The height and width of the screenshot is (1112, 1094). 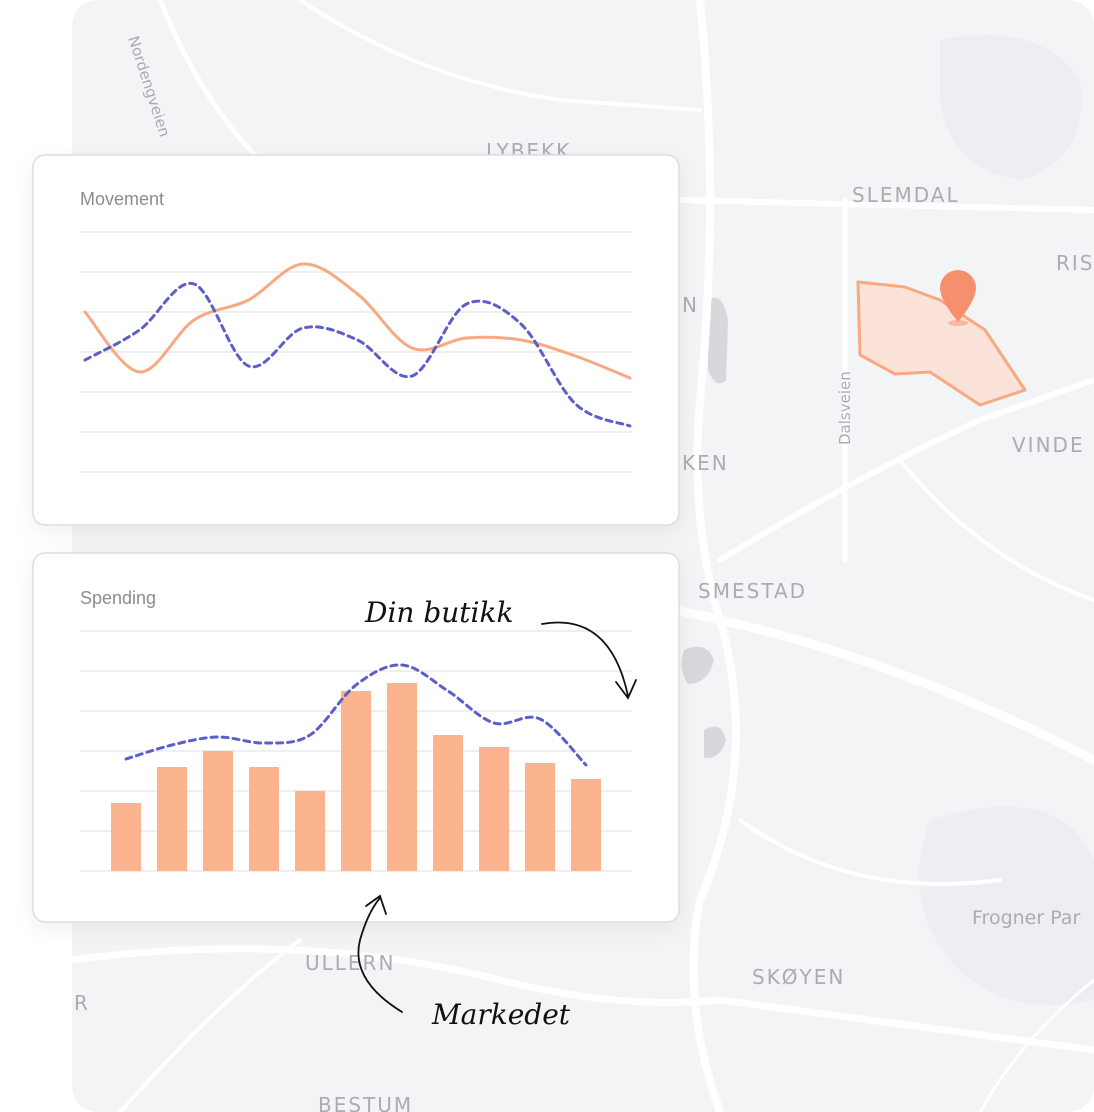 I want to click on annotations: Din butikk Markedet, so click(x=497, y=813).